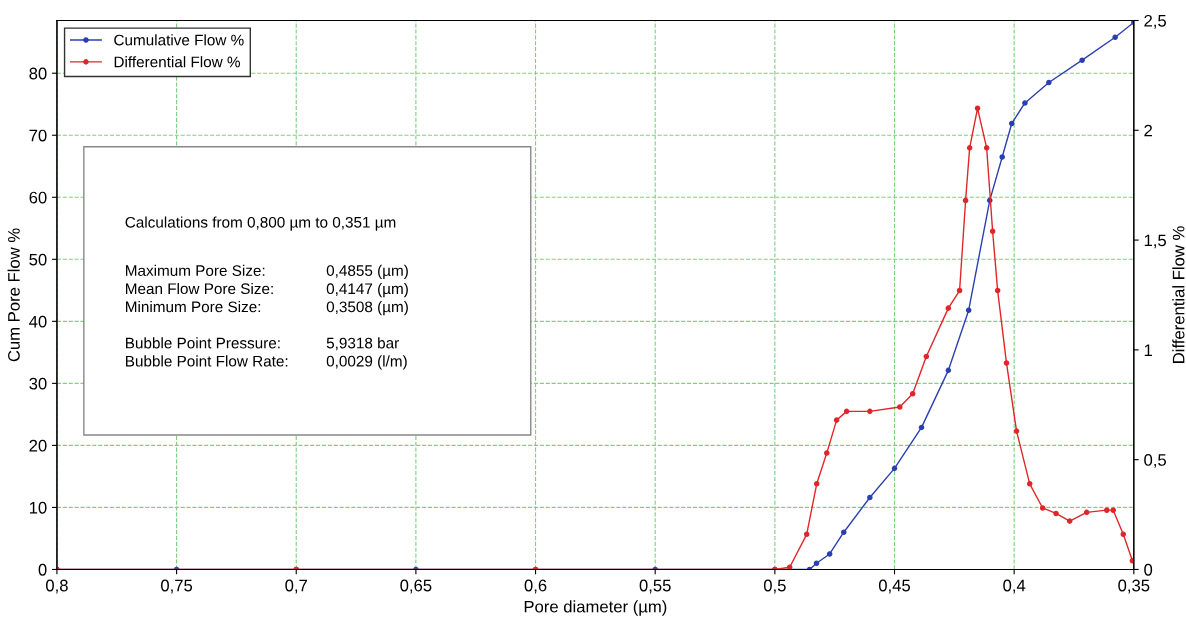 Image resolution: width=1186 pixels, height=621 pixels. I want to click on x-tick-label: 0,4, so click(1014, 586).